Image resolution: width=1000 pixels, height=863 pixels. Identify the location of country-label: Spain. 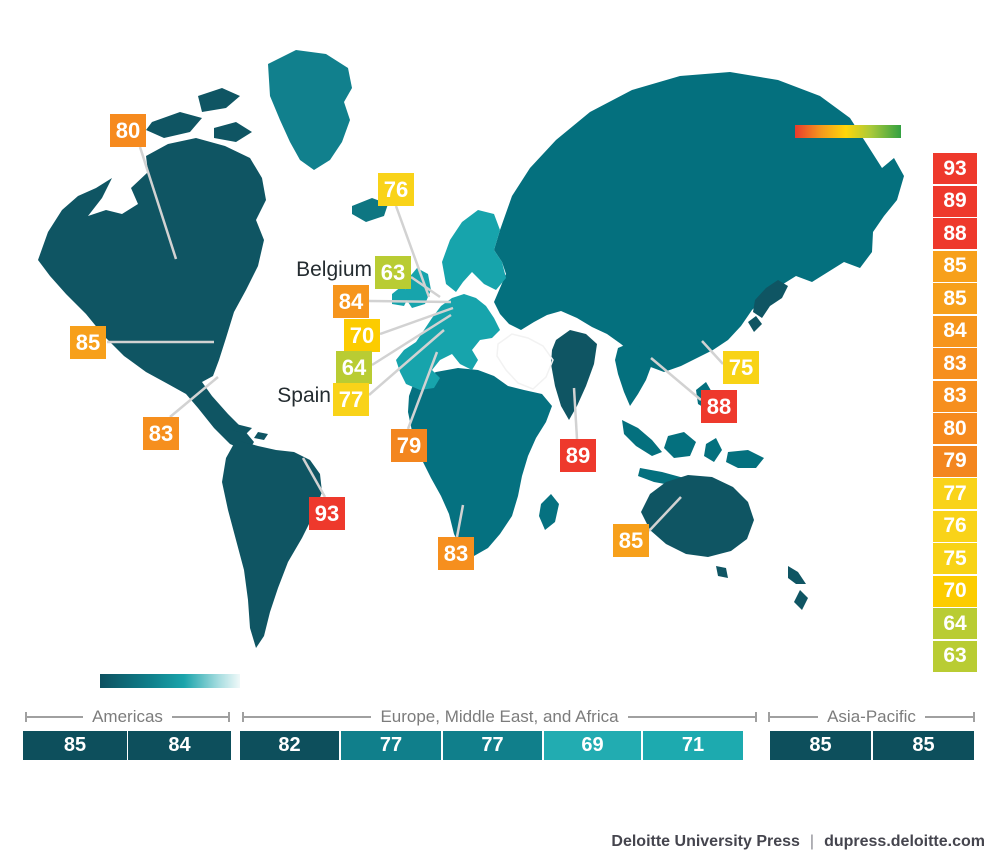
(304, 395).